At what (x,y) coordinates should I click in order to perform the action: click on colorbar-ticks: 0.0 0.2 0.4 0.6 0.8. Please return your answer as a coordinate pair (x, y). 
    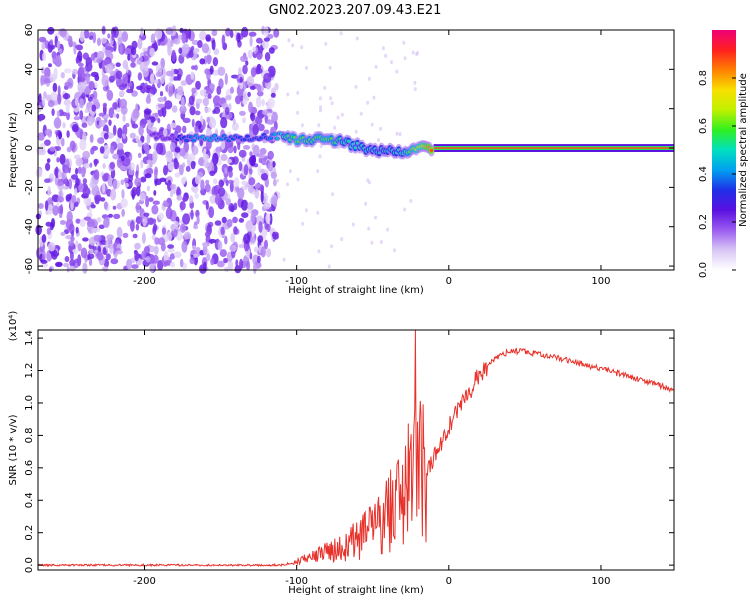
    Looking at the image, I should click on (717, 174).